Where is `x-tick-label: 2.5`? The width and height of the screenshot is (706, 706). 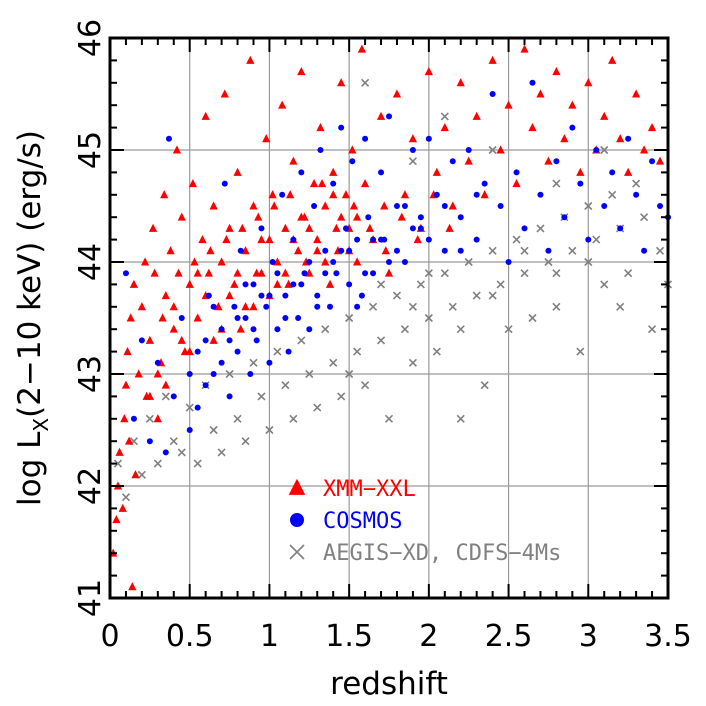 x-tick-label: 2.5 is located at coordinates (509, 636).